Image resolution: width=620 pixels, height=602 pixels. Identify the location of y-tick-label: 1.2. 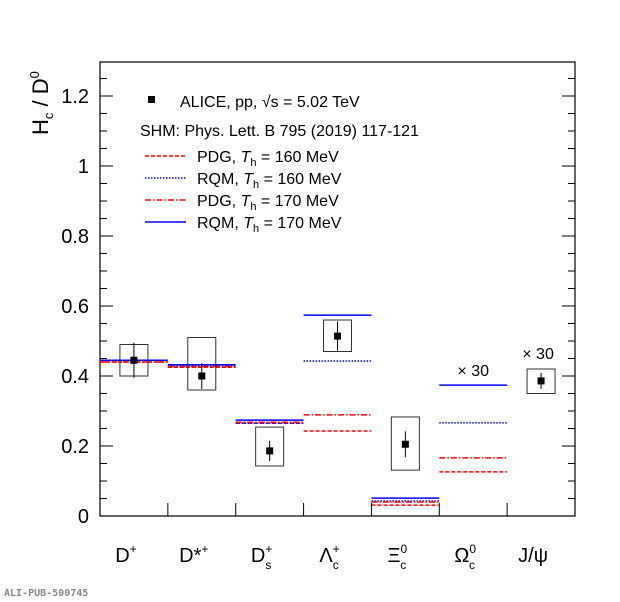
(75, 97).